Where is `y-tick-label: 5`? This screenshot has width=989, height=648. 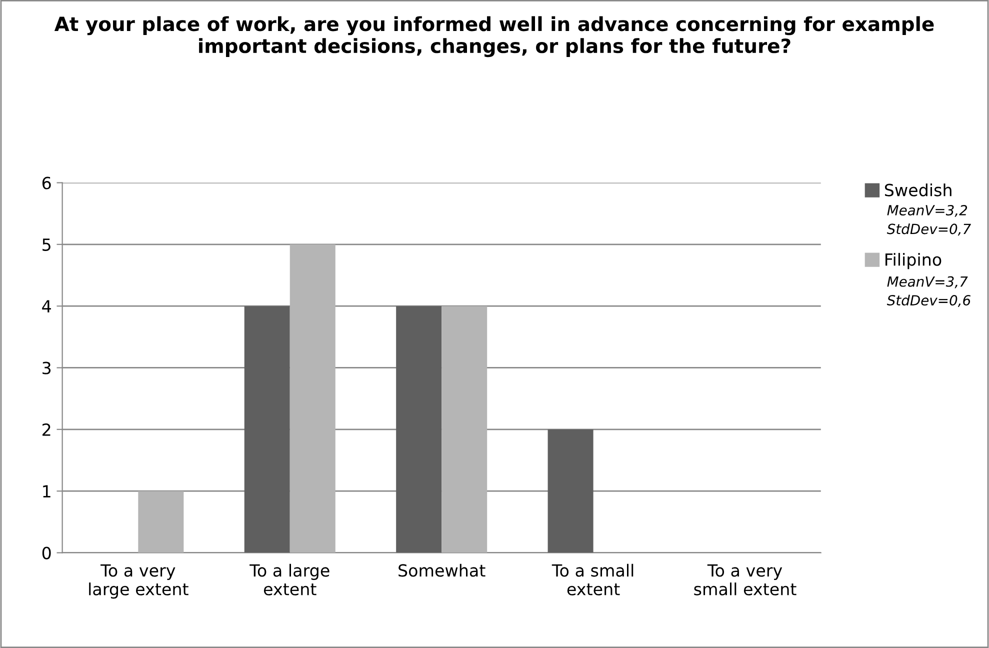 y-tick-label: 5 is located at coordinates (46, 244).